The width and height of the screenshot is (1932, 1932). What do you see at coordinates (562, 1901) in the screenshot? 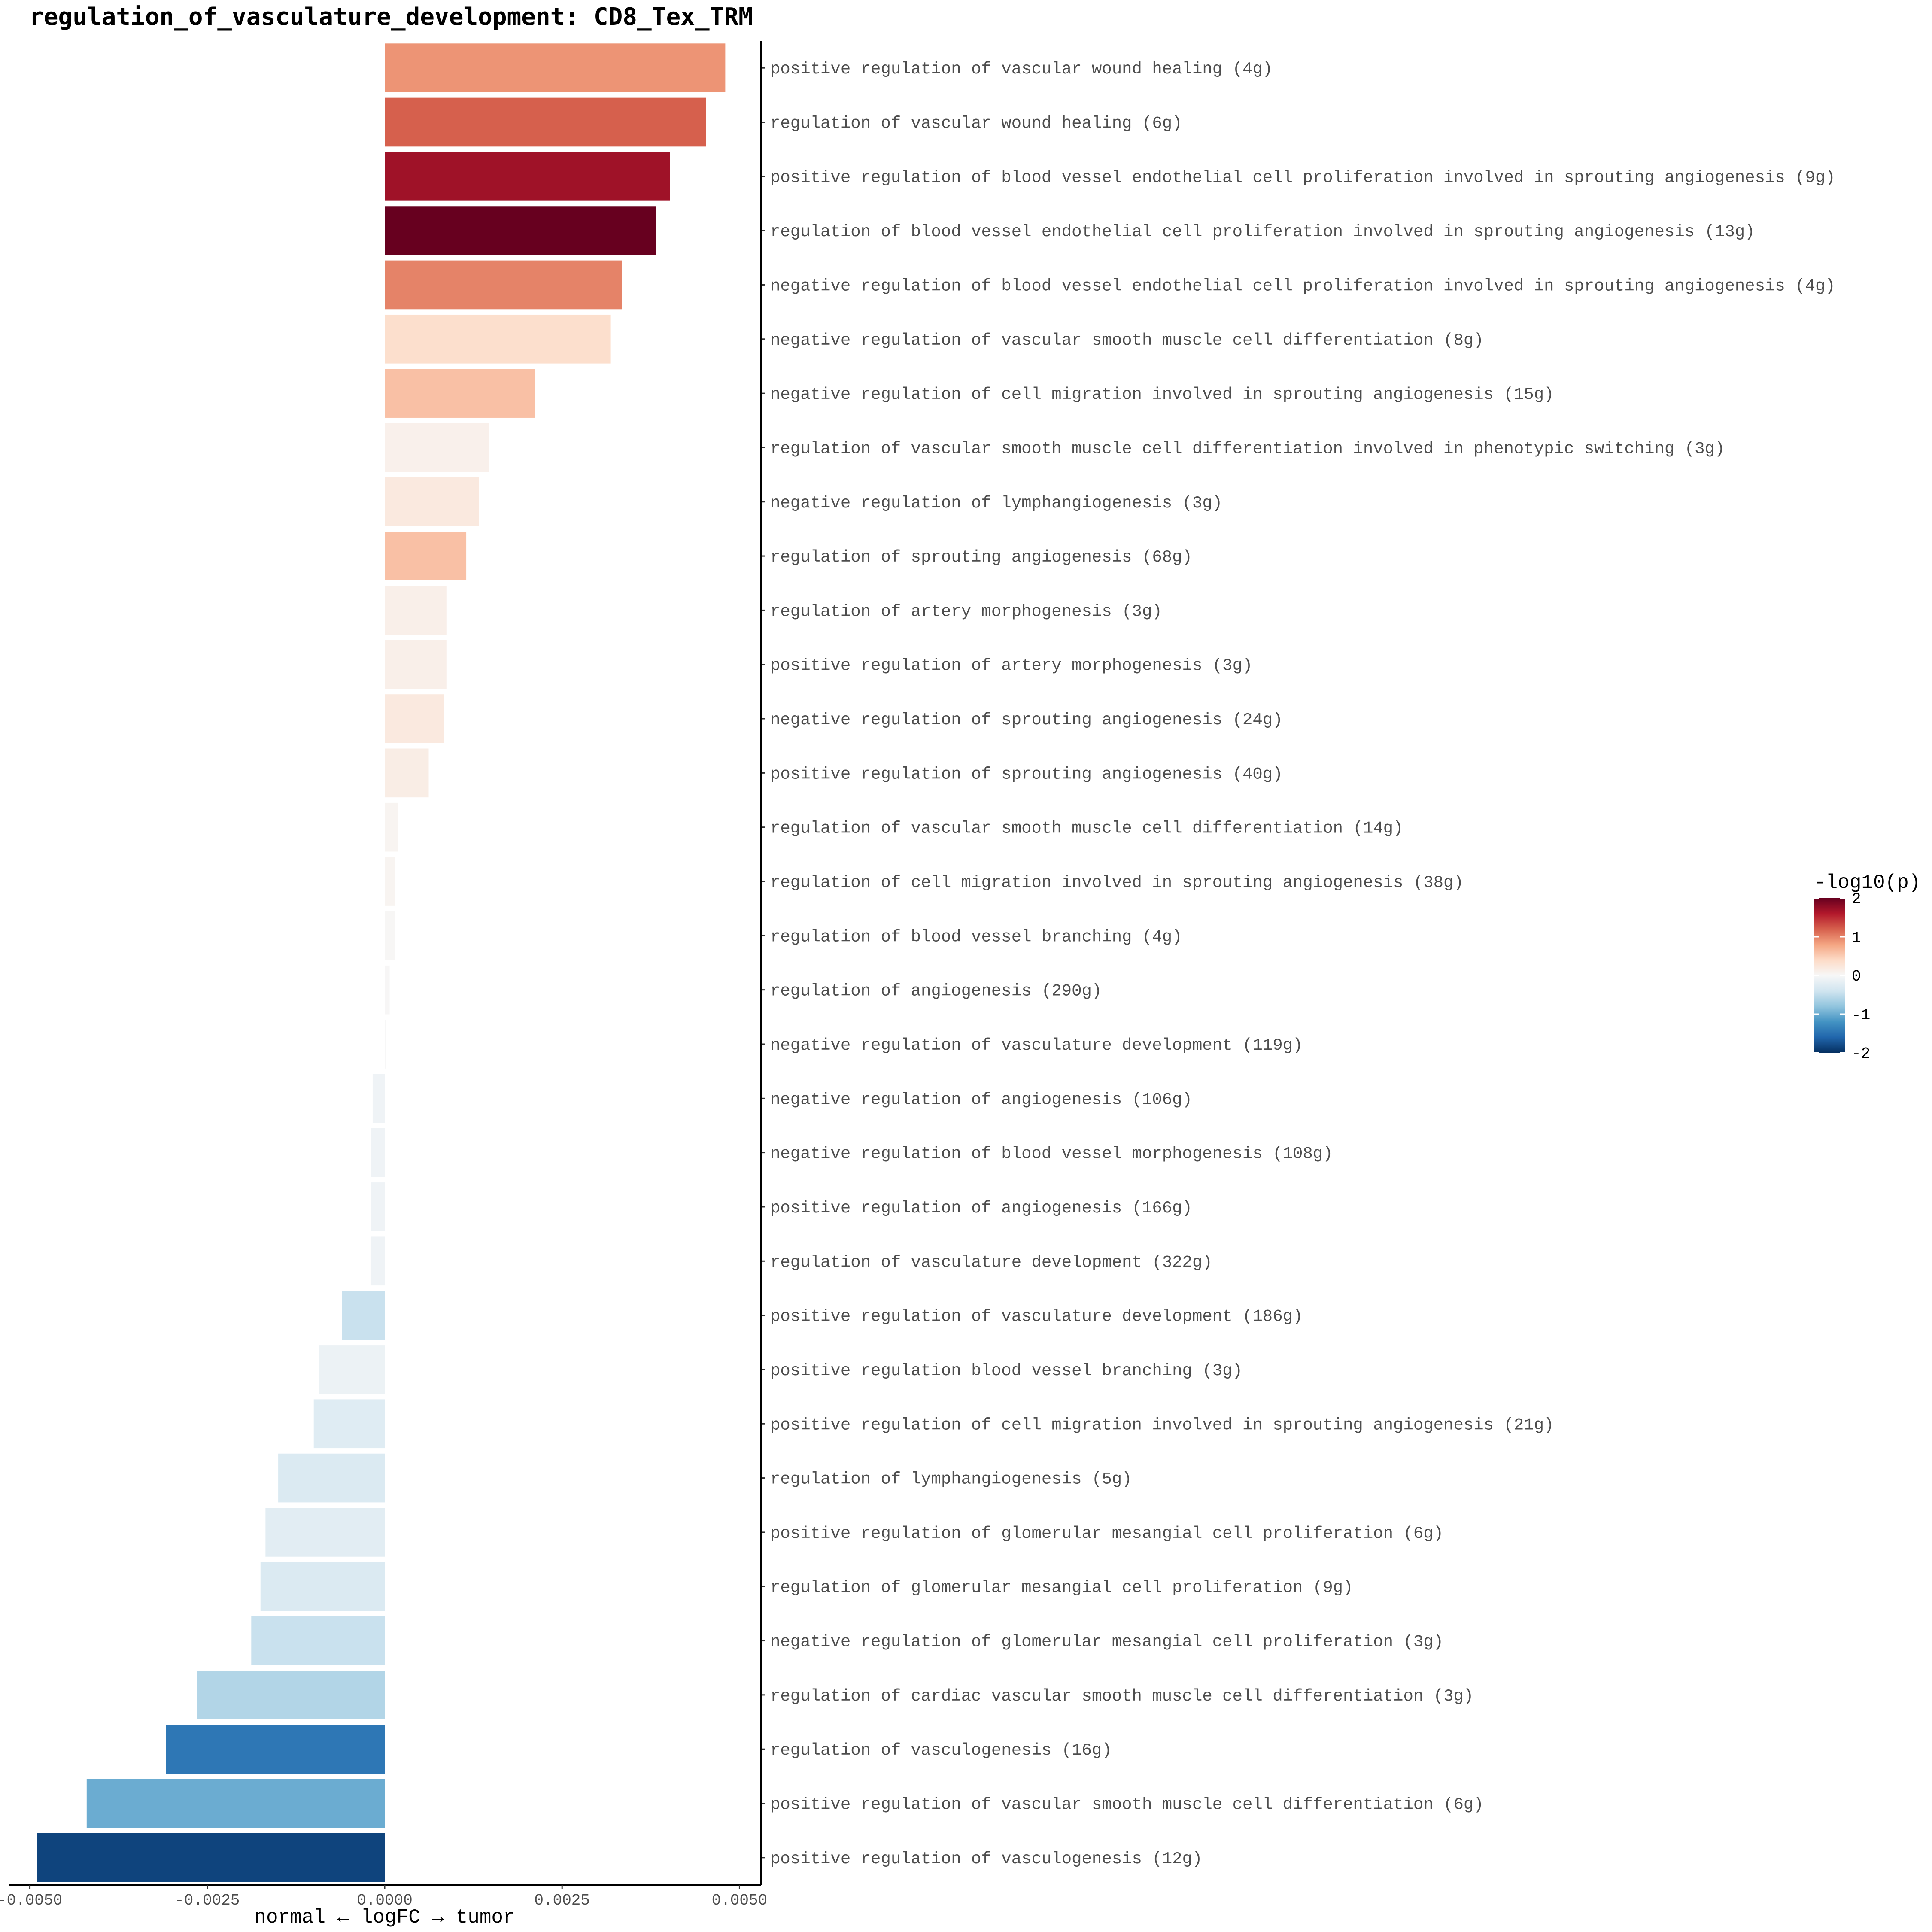
I see `x-tick-label: 0.0025` at bounding box center [562, 1901].